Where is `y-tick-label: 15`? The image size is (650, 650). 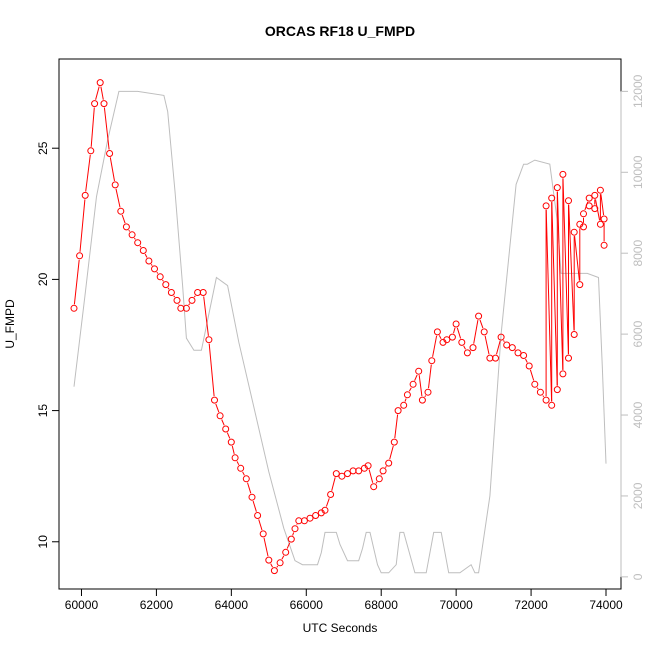 y-tick-label: 15 is located at coordinates (43, 411).